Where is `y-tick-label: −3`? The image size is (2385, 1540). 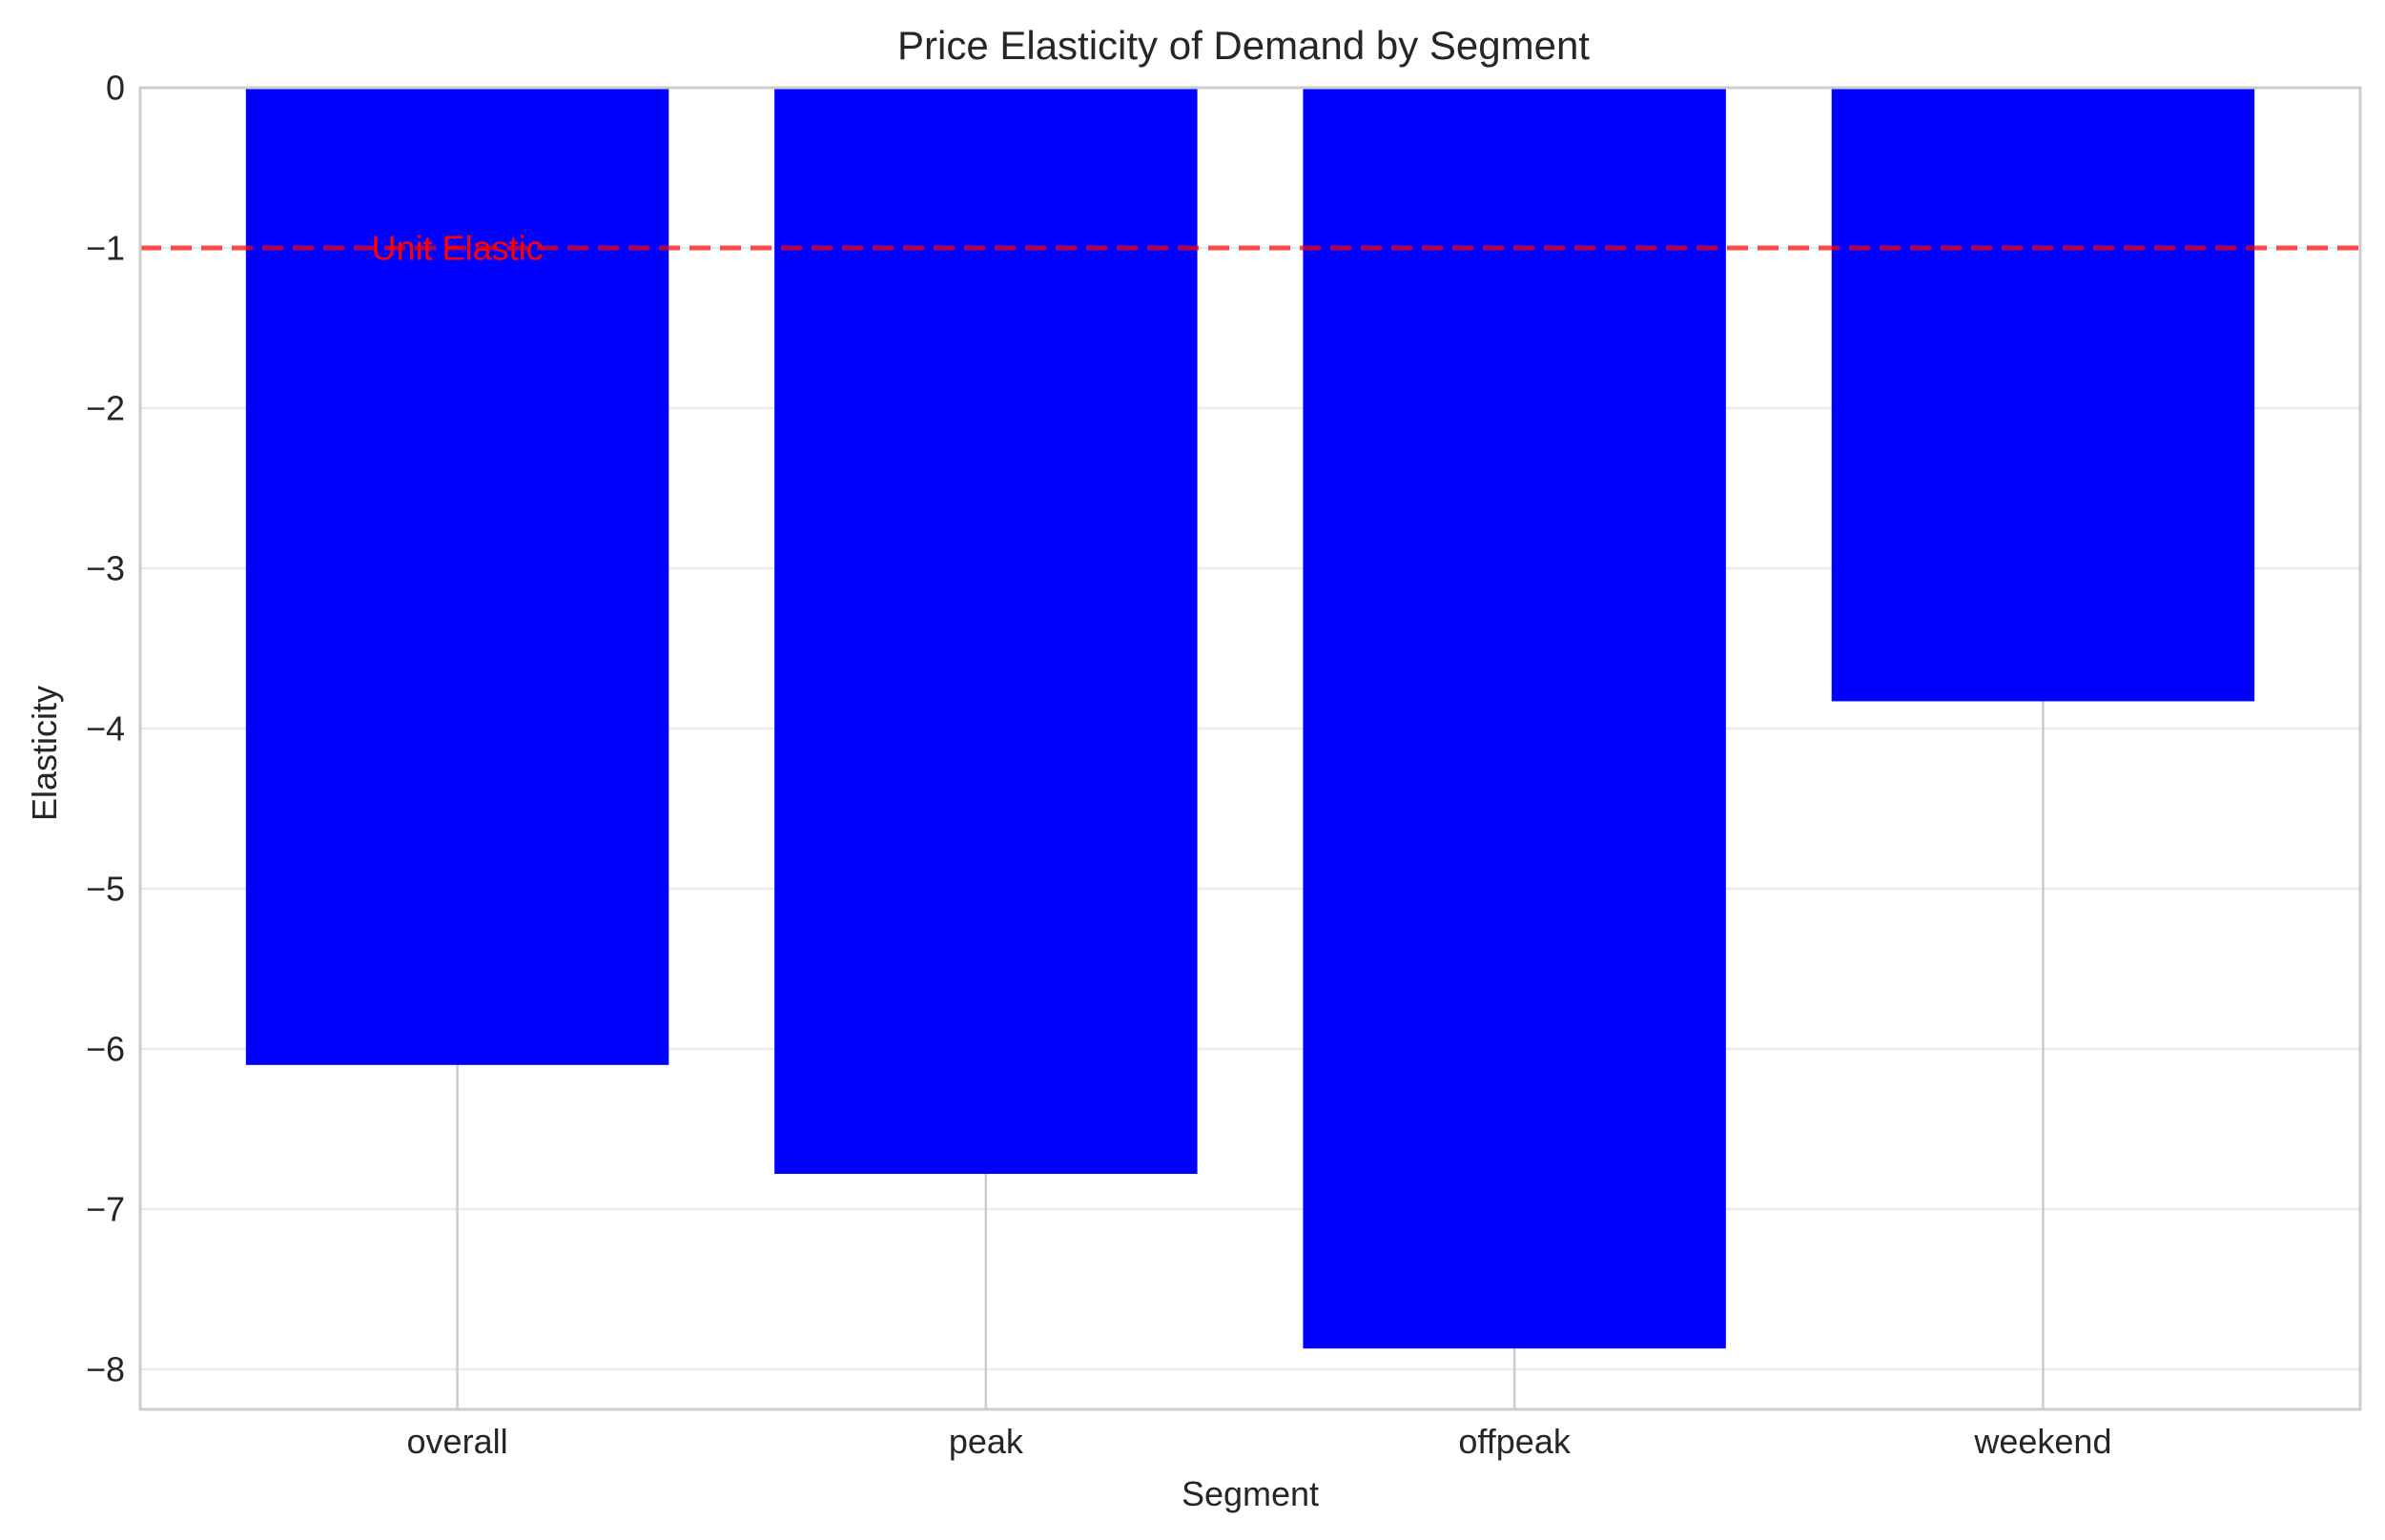
y-tick-label: −3 is located at coordinates (105, 568).